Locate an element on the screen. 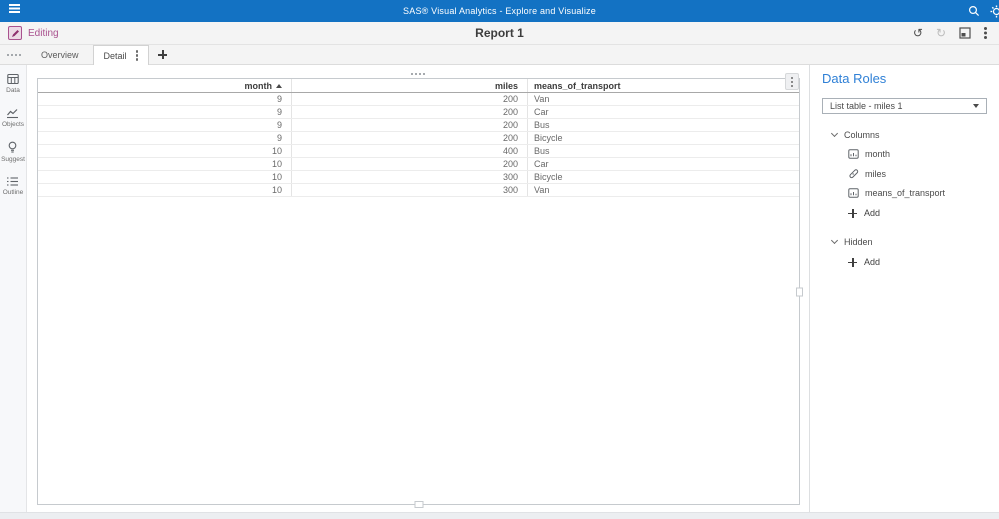 The width and height of the screenshot is (999, 519). role-item-means-of-transport: means_of_transport is located at coordinates (923, 193).